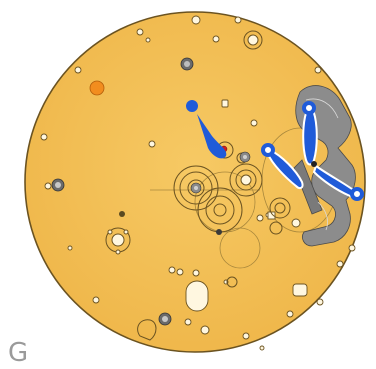  What do you see at coordinates (58, 185) in the screenshot?
I see `left-jewel` at bounding box center [58, 185].